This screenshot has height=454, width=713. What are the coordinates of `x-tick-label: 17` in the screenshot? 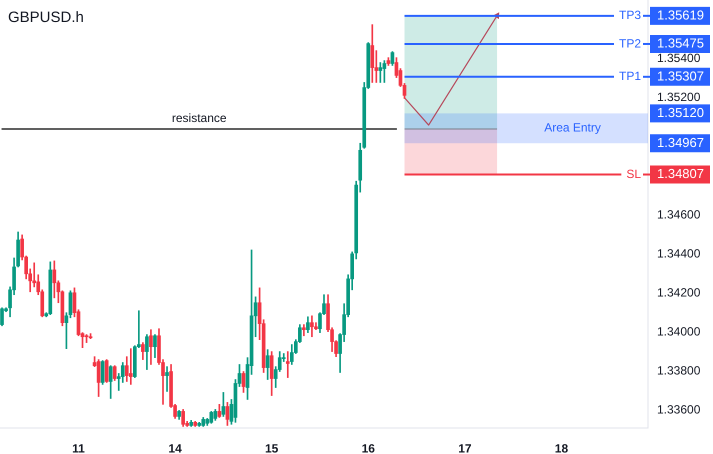 It's located at (465, 448).